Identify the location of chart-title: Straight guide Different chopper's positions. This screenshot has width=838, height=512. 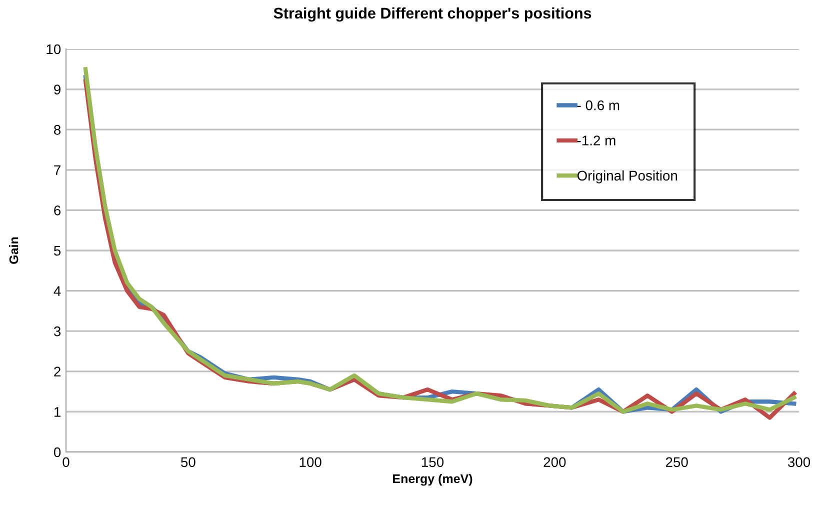
(433, 14).